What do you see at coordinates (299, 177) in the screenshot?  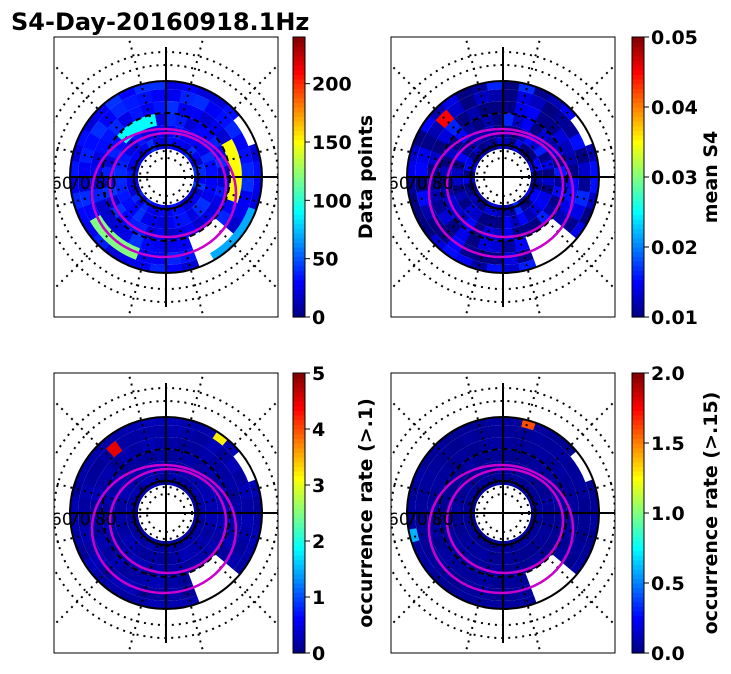 I see `colorbar-frame` at bounding box center [299, 177].